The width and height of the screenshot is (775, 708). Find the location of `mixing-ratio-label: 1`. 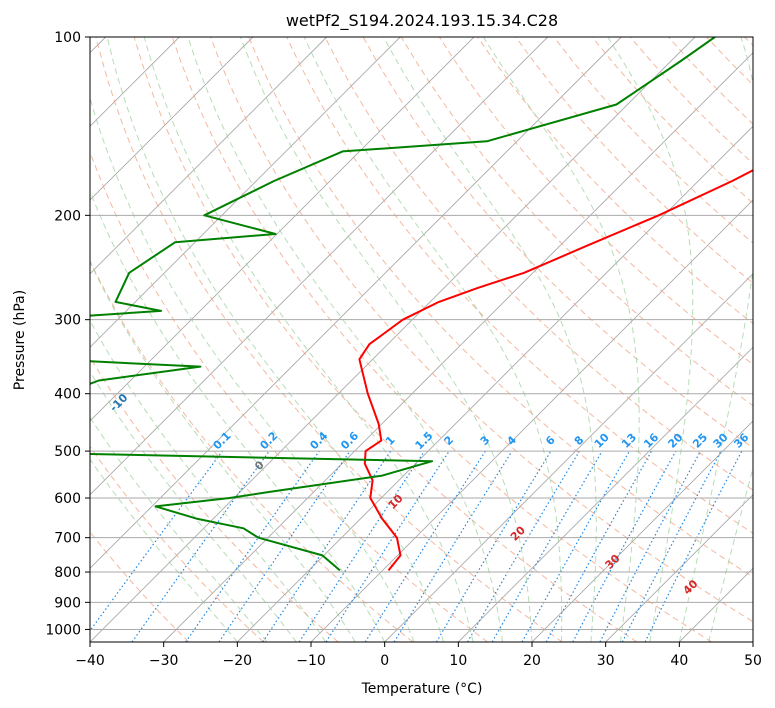

mixing-ratio-label: 1 is located at coordinates (390, 440).